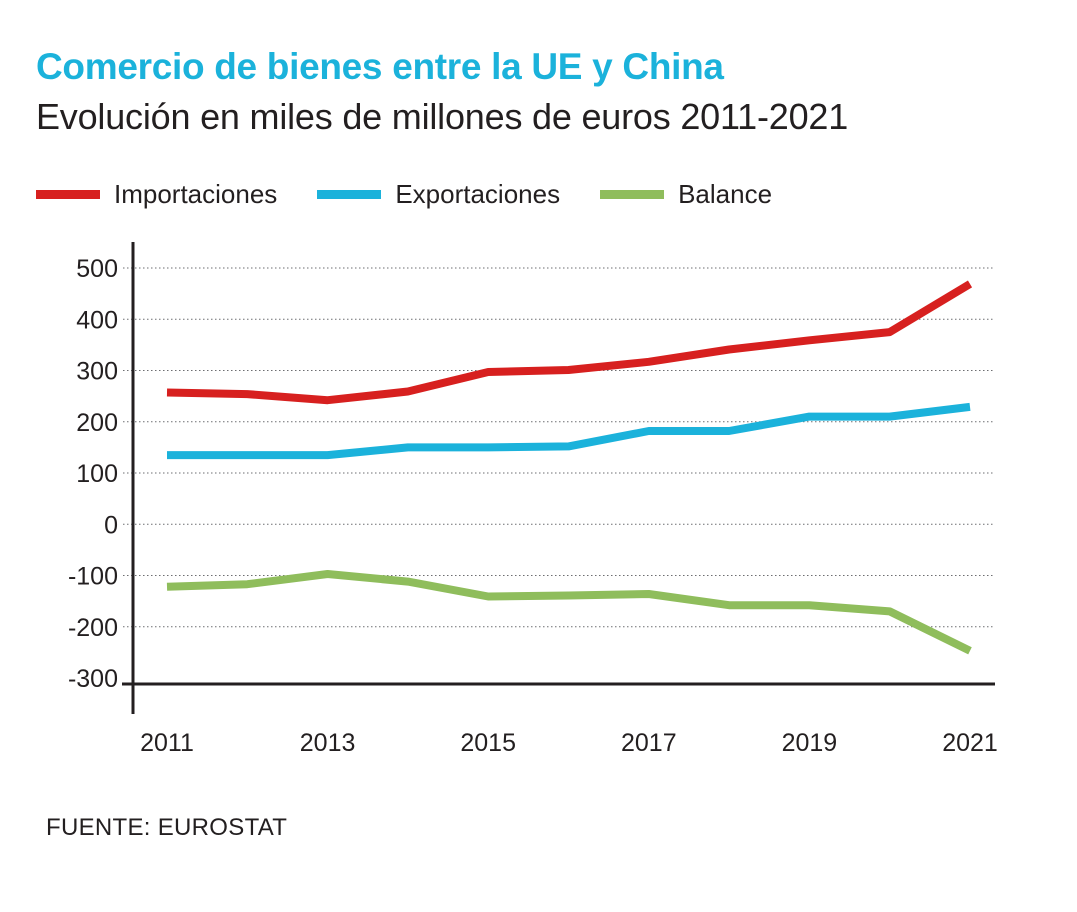 The image size is (1077, 912). I want to click on legend-swatch-importaciones, so click(68, 194).